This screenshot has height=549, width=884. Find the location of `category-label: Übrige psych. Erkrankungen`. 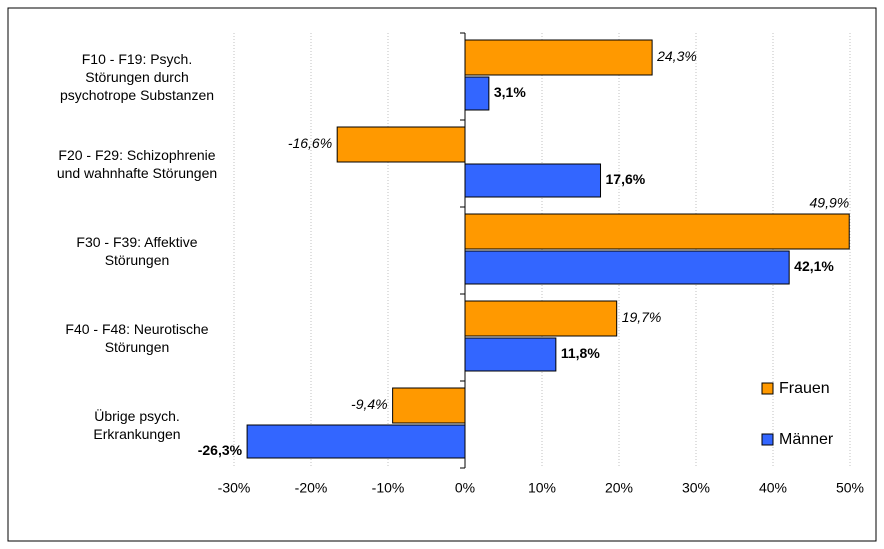

category-label: Übrige psych. Erkrankungen is located at coordinates (137, 424).